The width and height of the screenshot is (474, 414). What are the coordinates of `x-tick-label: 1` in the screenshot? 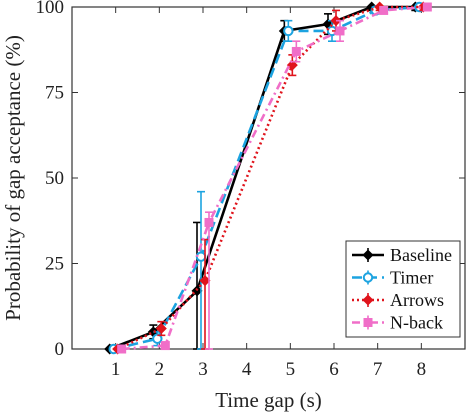 It's located at (116, 369).